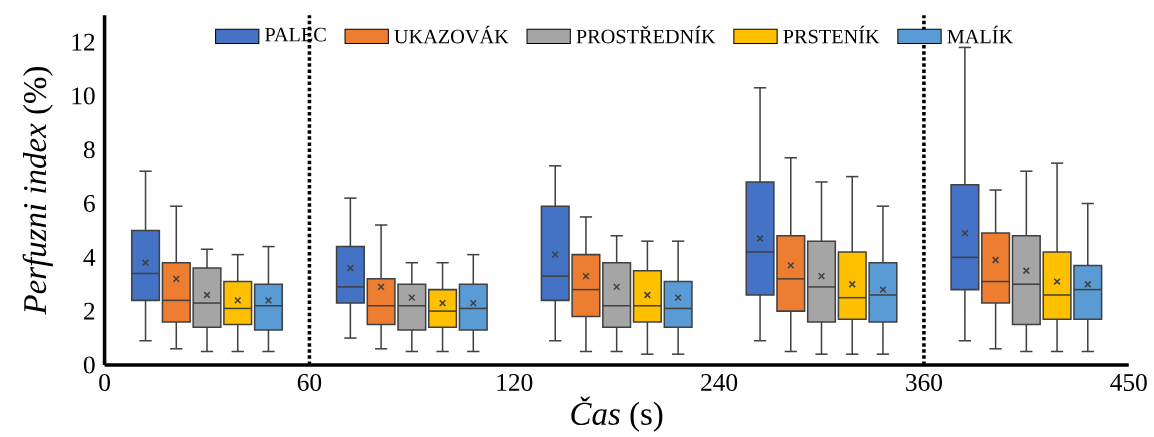  I want to click on y-tick-label: 12, so click(83, 42).